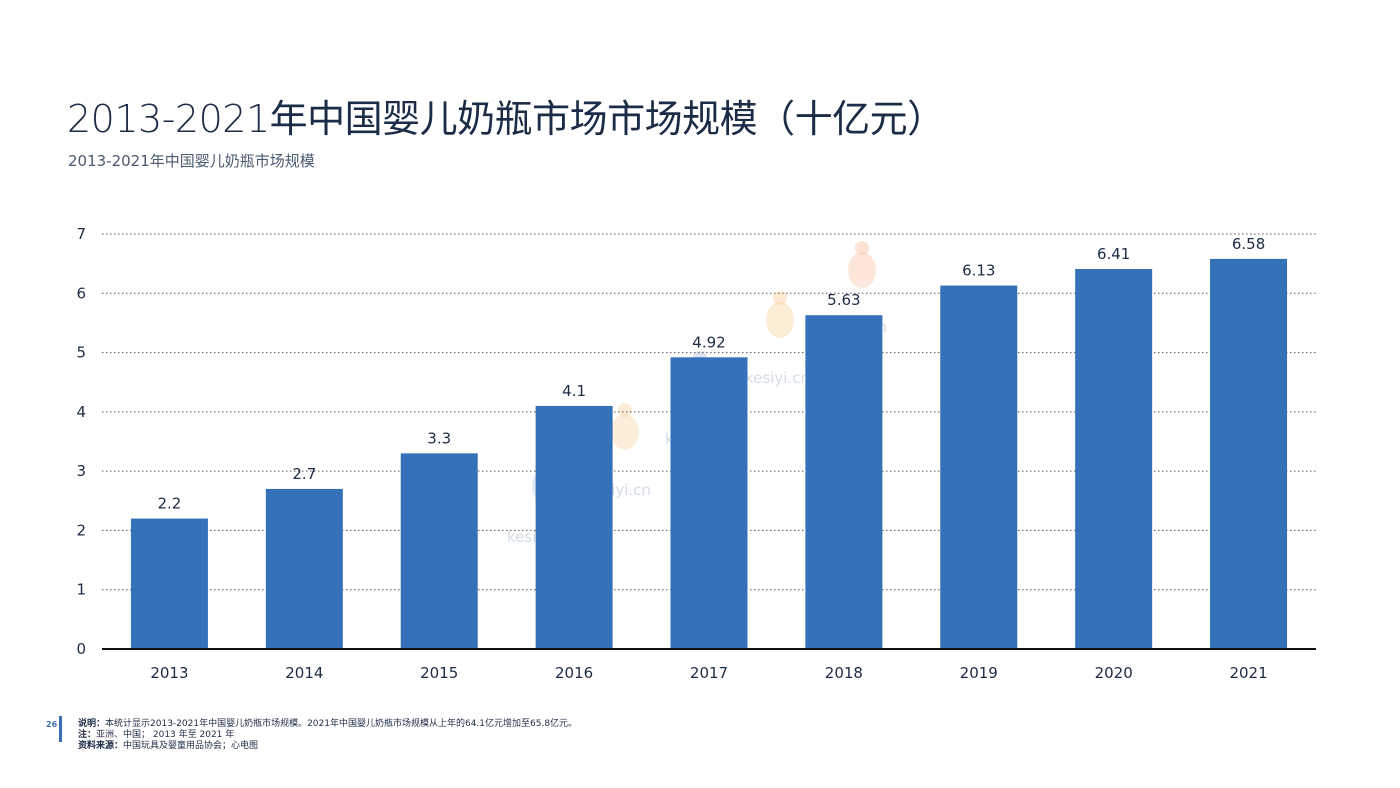 The image size is (1400, 788). I want to click on y-tick-label: 5, so click(81, 353).